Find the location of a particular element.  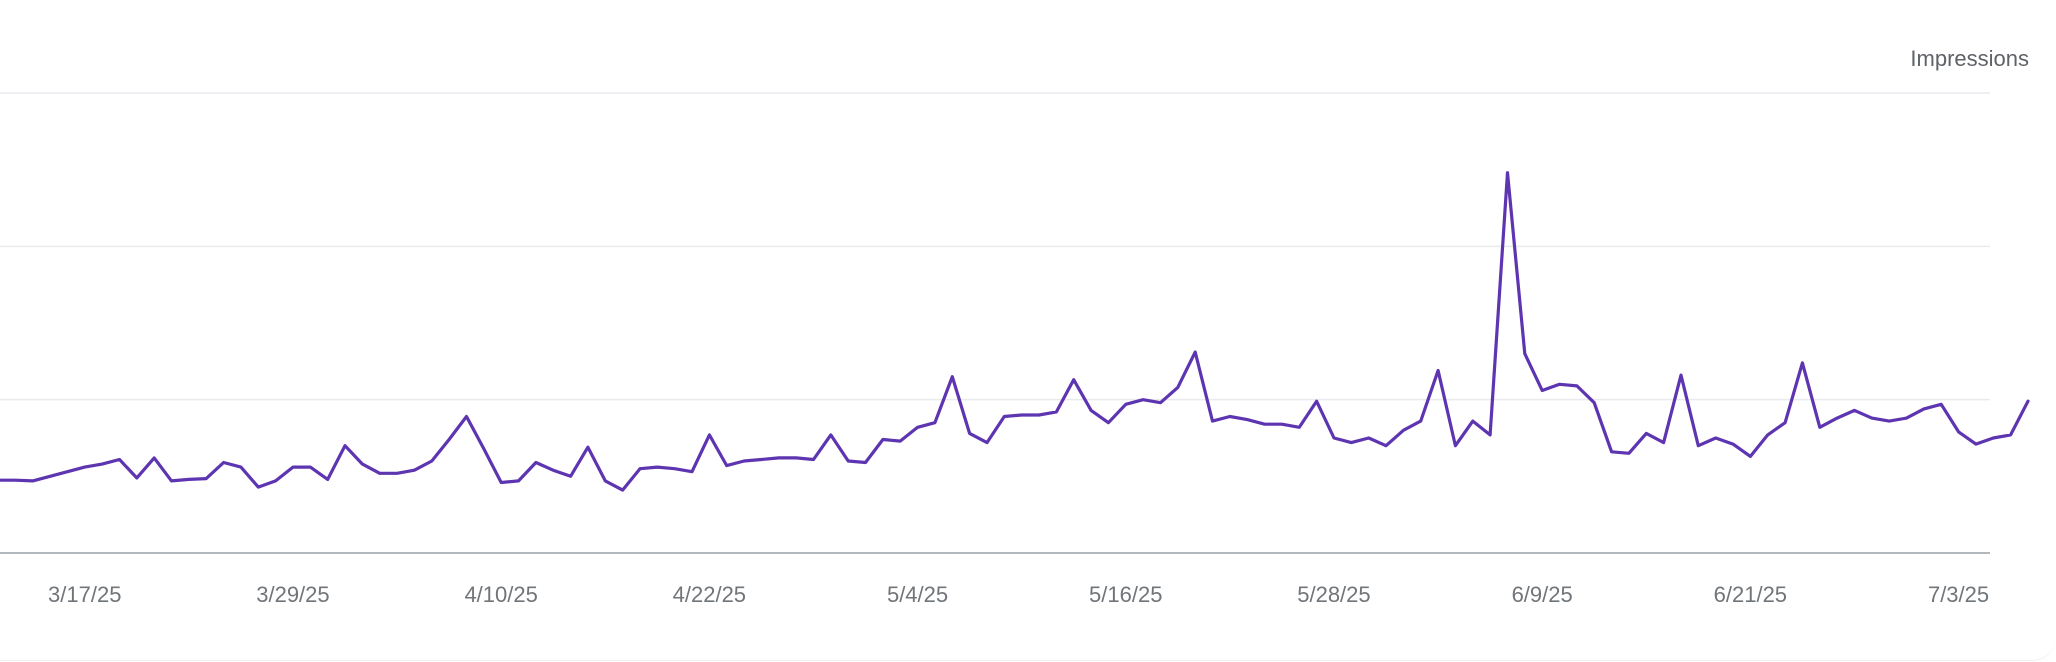

x-tick-label: 6/9/25 is located at coordinates (1542, 594).